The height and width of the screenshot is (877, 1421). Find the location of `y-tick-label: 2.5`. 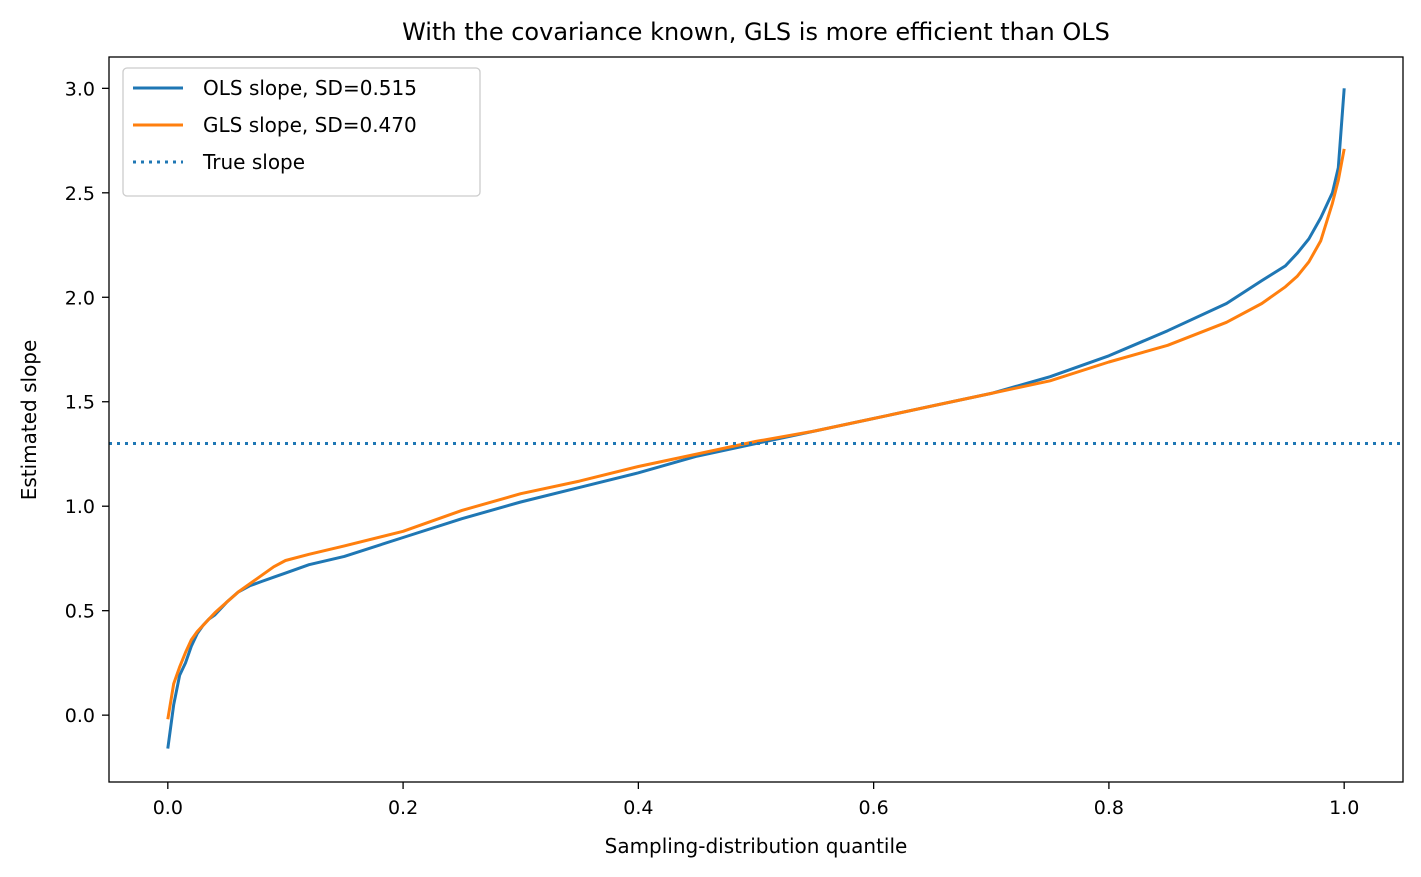

y-tick-label: 2.5 is located at coordinates (80, 194).